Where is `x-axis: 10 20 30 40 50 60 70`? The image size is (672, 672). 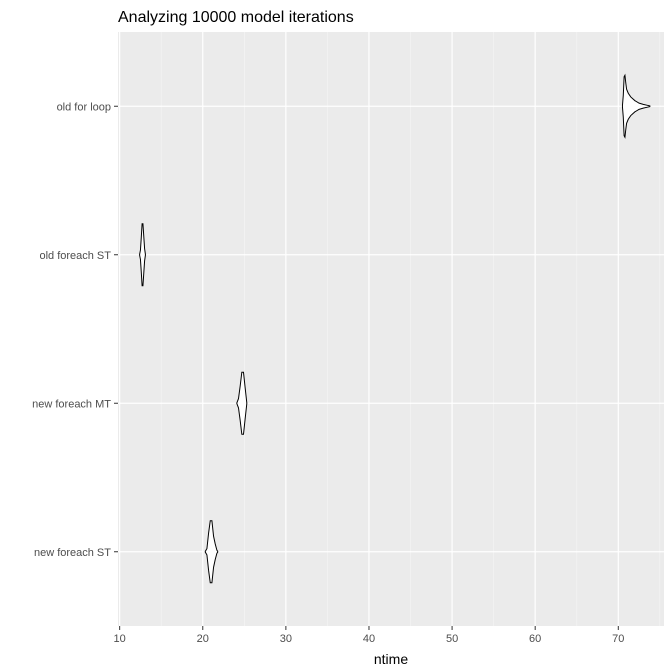
x-axis: 10 20 30 40 50 60 70 is located at coordinates (369, 635).